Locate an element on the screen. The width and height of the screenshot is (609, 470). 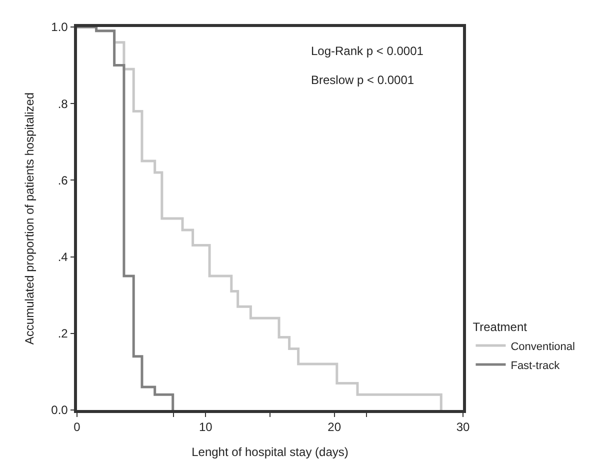
x-axis-title: Lenght of hospital stay (days) is located at coordinates (270, 452).